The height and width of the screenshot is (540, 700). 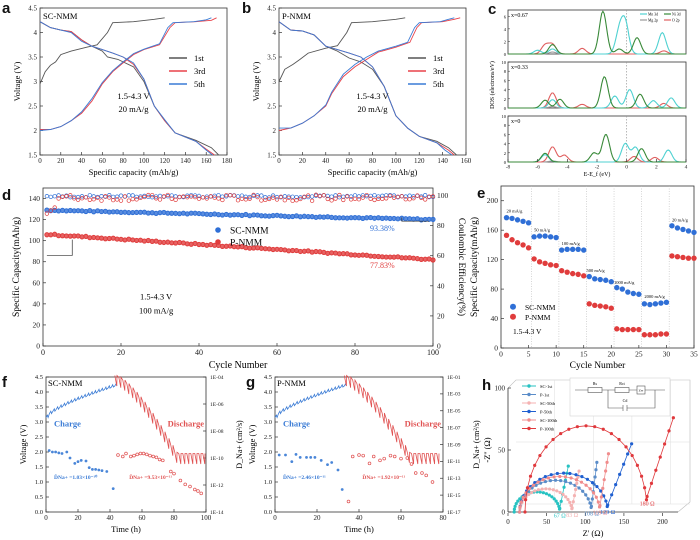 I want to click on y-tick-label: 3, so click(x=36, y=82).